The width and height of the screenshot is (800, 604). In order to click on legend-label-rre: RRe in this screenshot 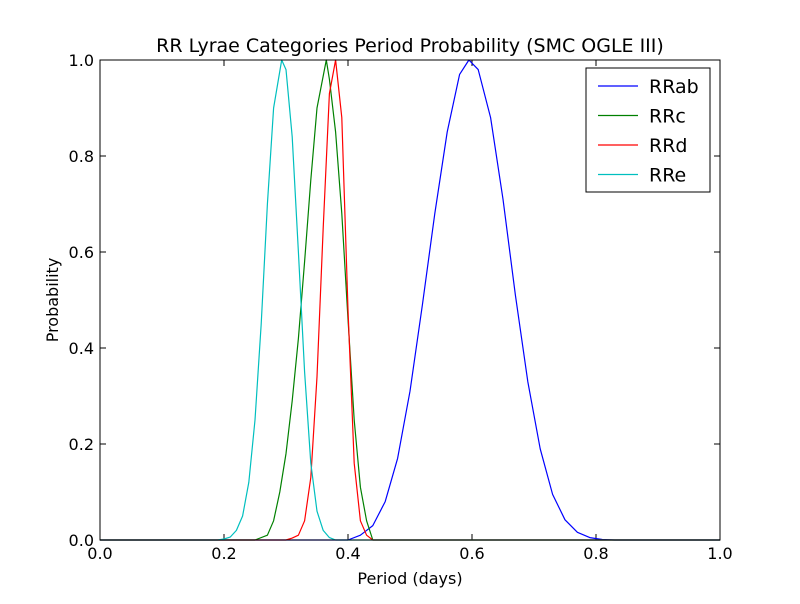, I will do `click(667, 176)`.